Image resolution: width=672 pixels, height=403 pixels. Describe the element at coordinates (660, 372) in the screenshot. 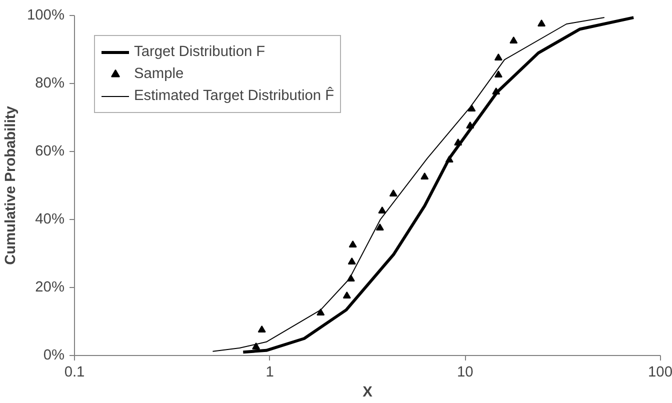

I see `x-tick-label: 100` at that location.